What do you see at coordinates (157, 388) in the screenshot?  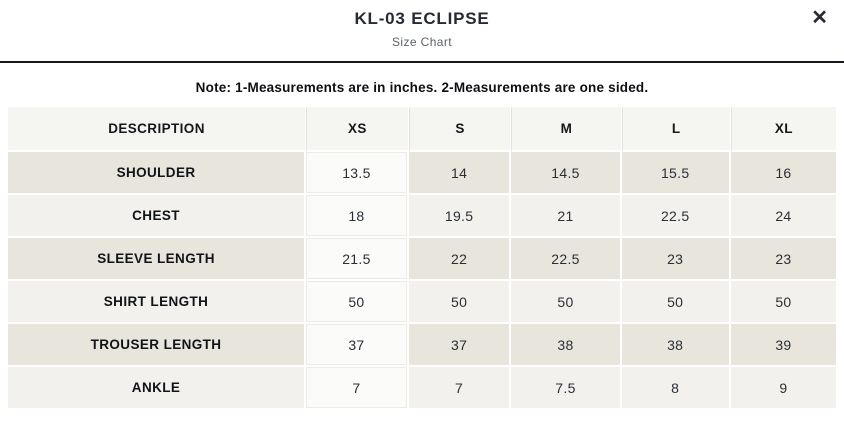 I see `row-label: ANKLE` at bounding box center [157, 388].